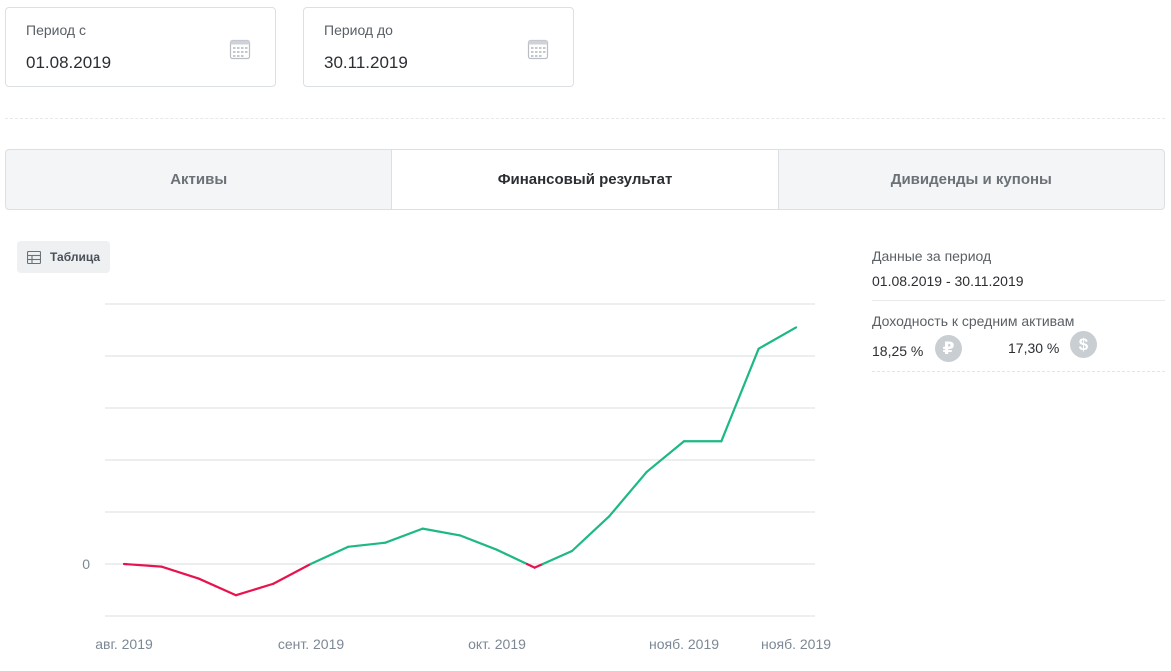 This screenshot has height=671, width=1171. What do you see at coordinates (585, 118) in the screenshot?
I see `section-divider` at bounding box center [585, 118].